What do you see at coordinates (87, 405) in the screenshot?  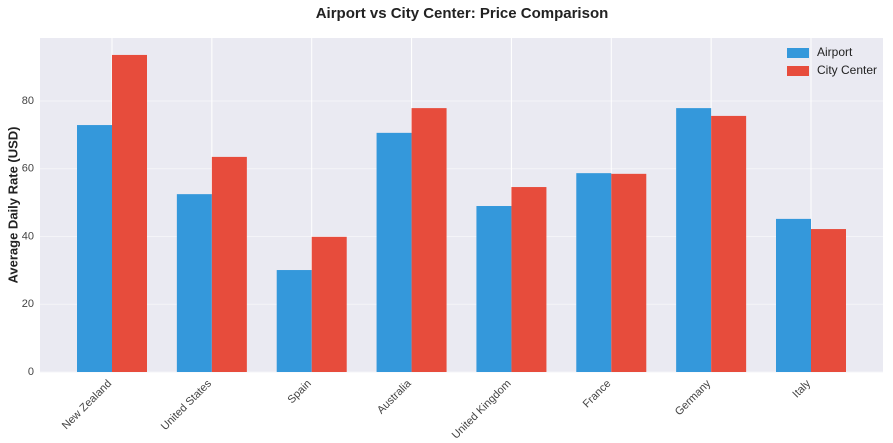 I see `x-tick-label: New Zealand` at bounding box center [87, 405].